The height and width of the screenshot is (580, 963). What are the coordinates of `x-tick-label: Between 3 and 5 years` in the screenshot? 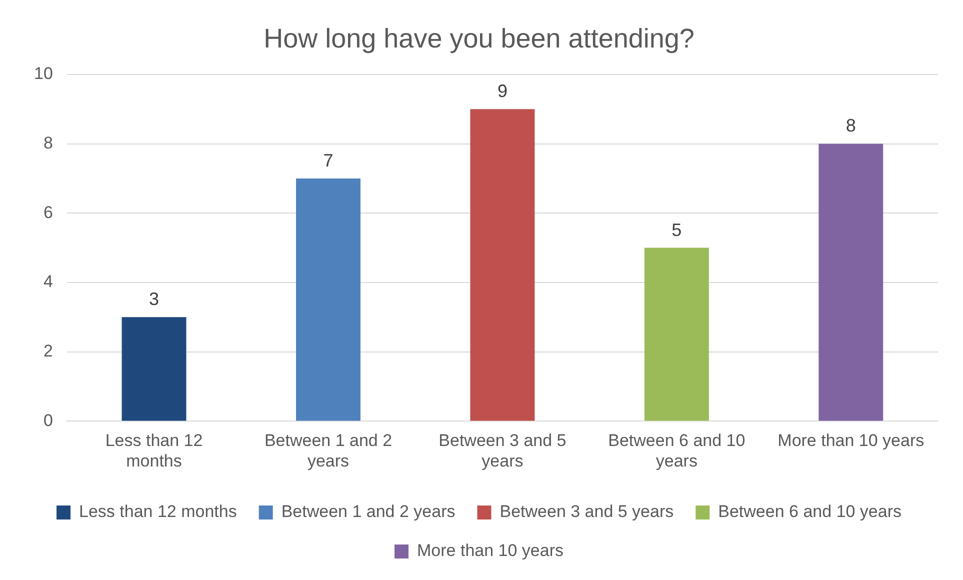 It's located at (502, 450).